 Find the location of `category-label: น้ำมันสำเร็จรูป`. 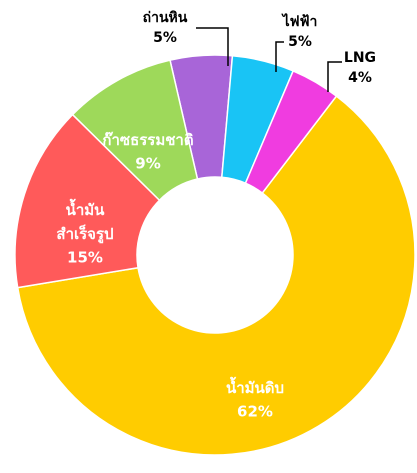

category-label: น้ำมันสำเร็จรูป is located at coordinates (84, 221).